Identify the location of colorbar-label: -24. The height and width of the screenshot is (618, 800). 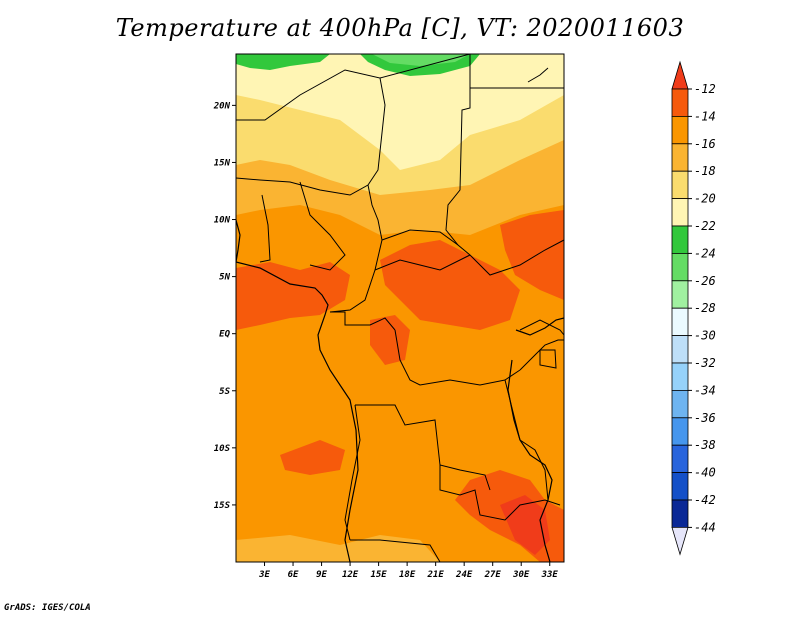
(705, 253).